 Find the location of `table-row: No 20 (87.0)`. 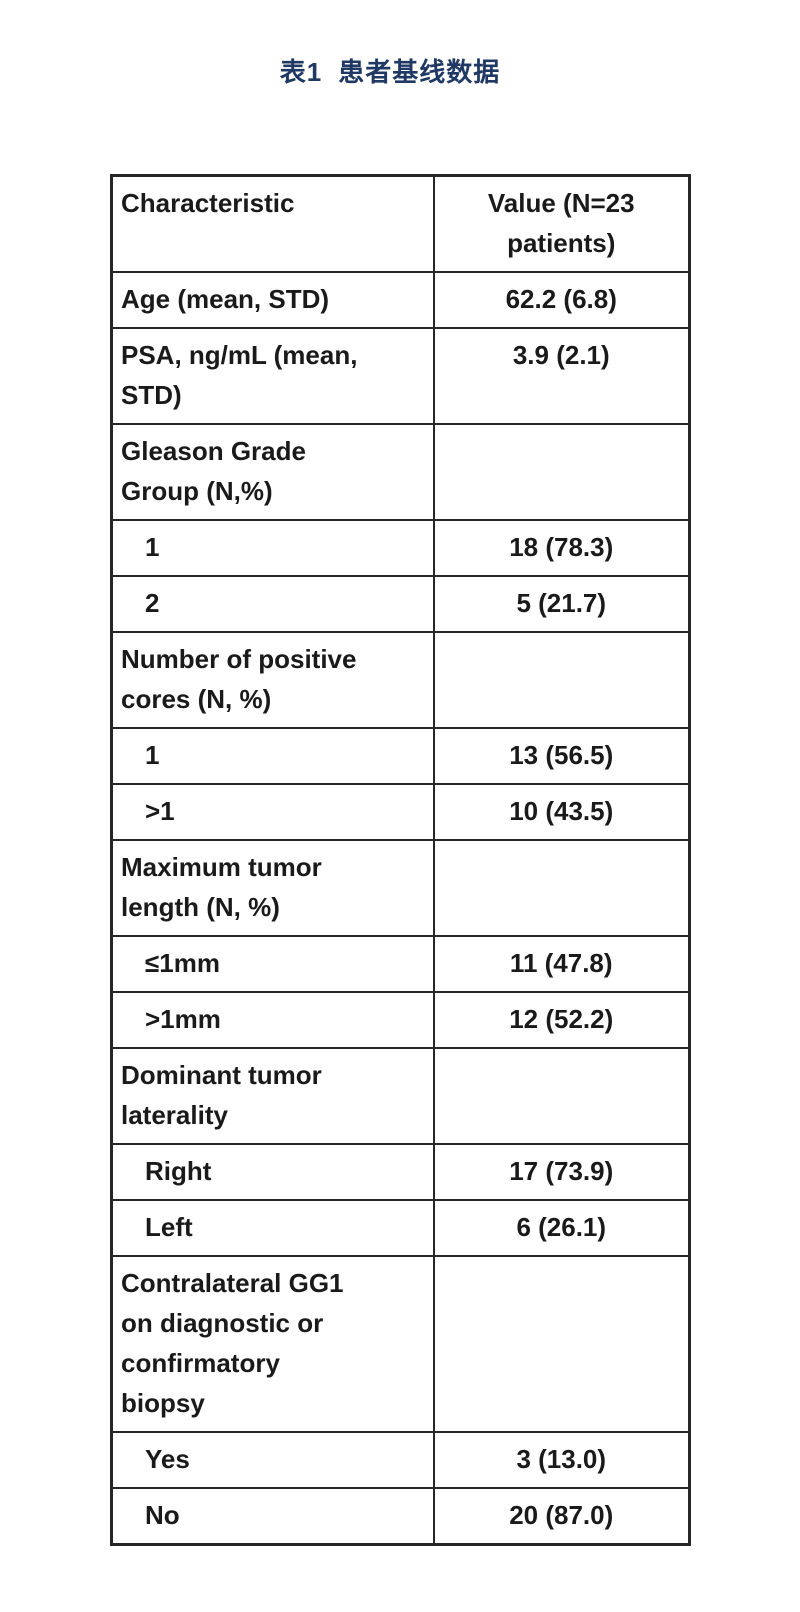

table-row: No 20 (87.0) is located at coordinates (400, 1516).